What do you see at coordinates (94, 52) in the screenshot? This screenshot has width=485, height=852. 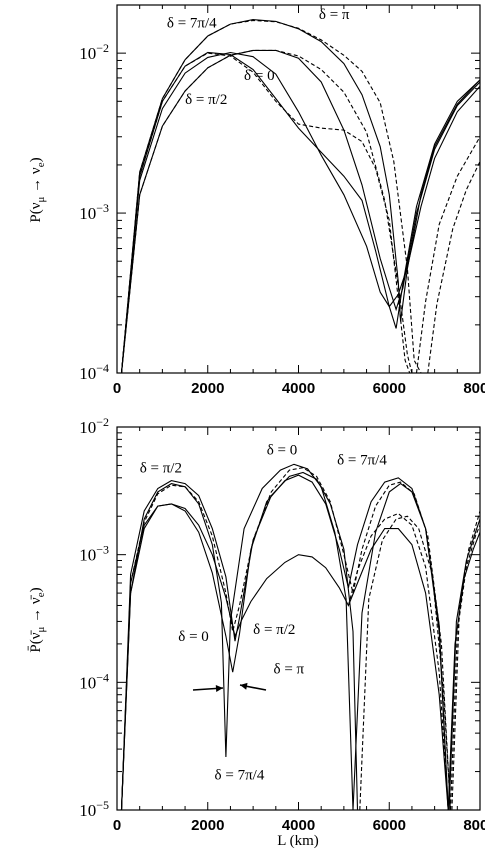 I see `top-y-tick-label: 10⁻²` at bounding box center [94, 52].